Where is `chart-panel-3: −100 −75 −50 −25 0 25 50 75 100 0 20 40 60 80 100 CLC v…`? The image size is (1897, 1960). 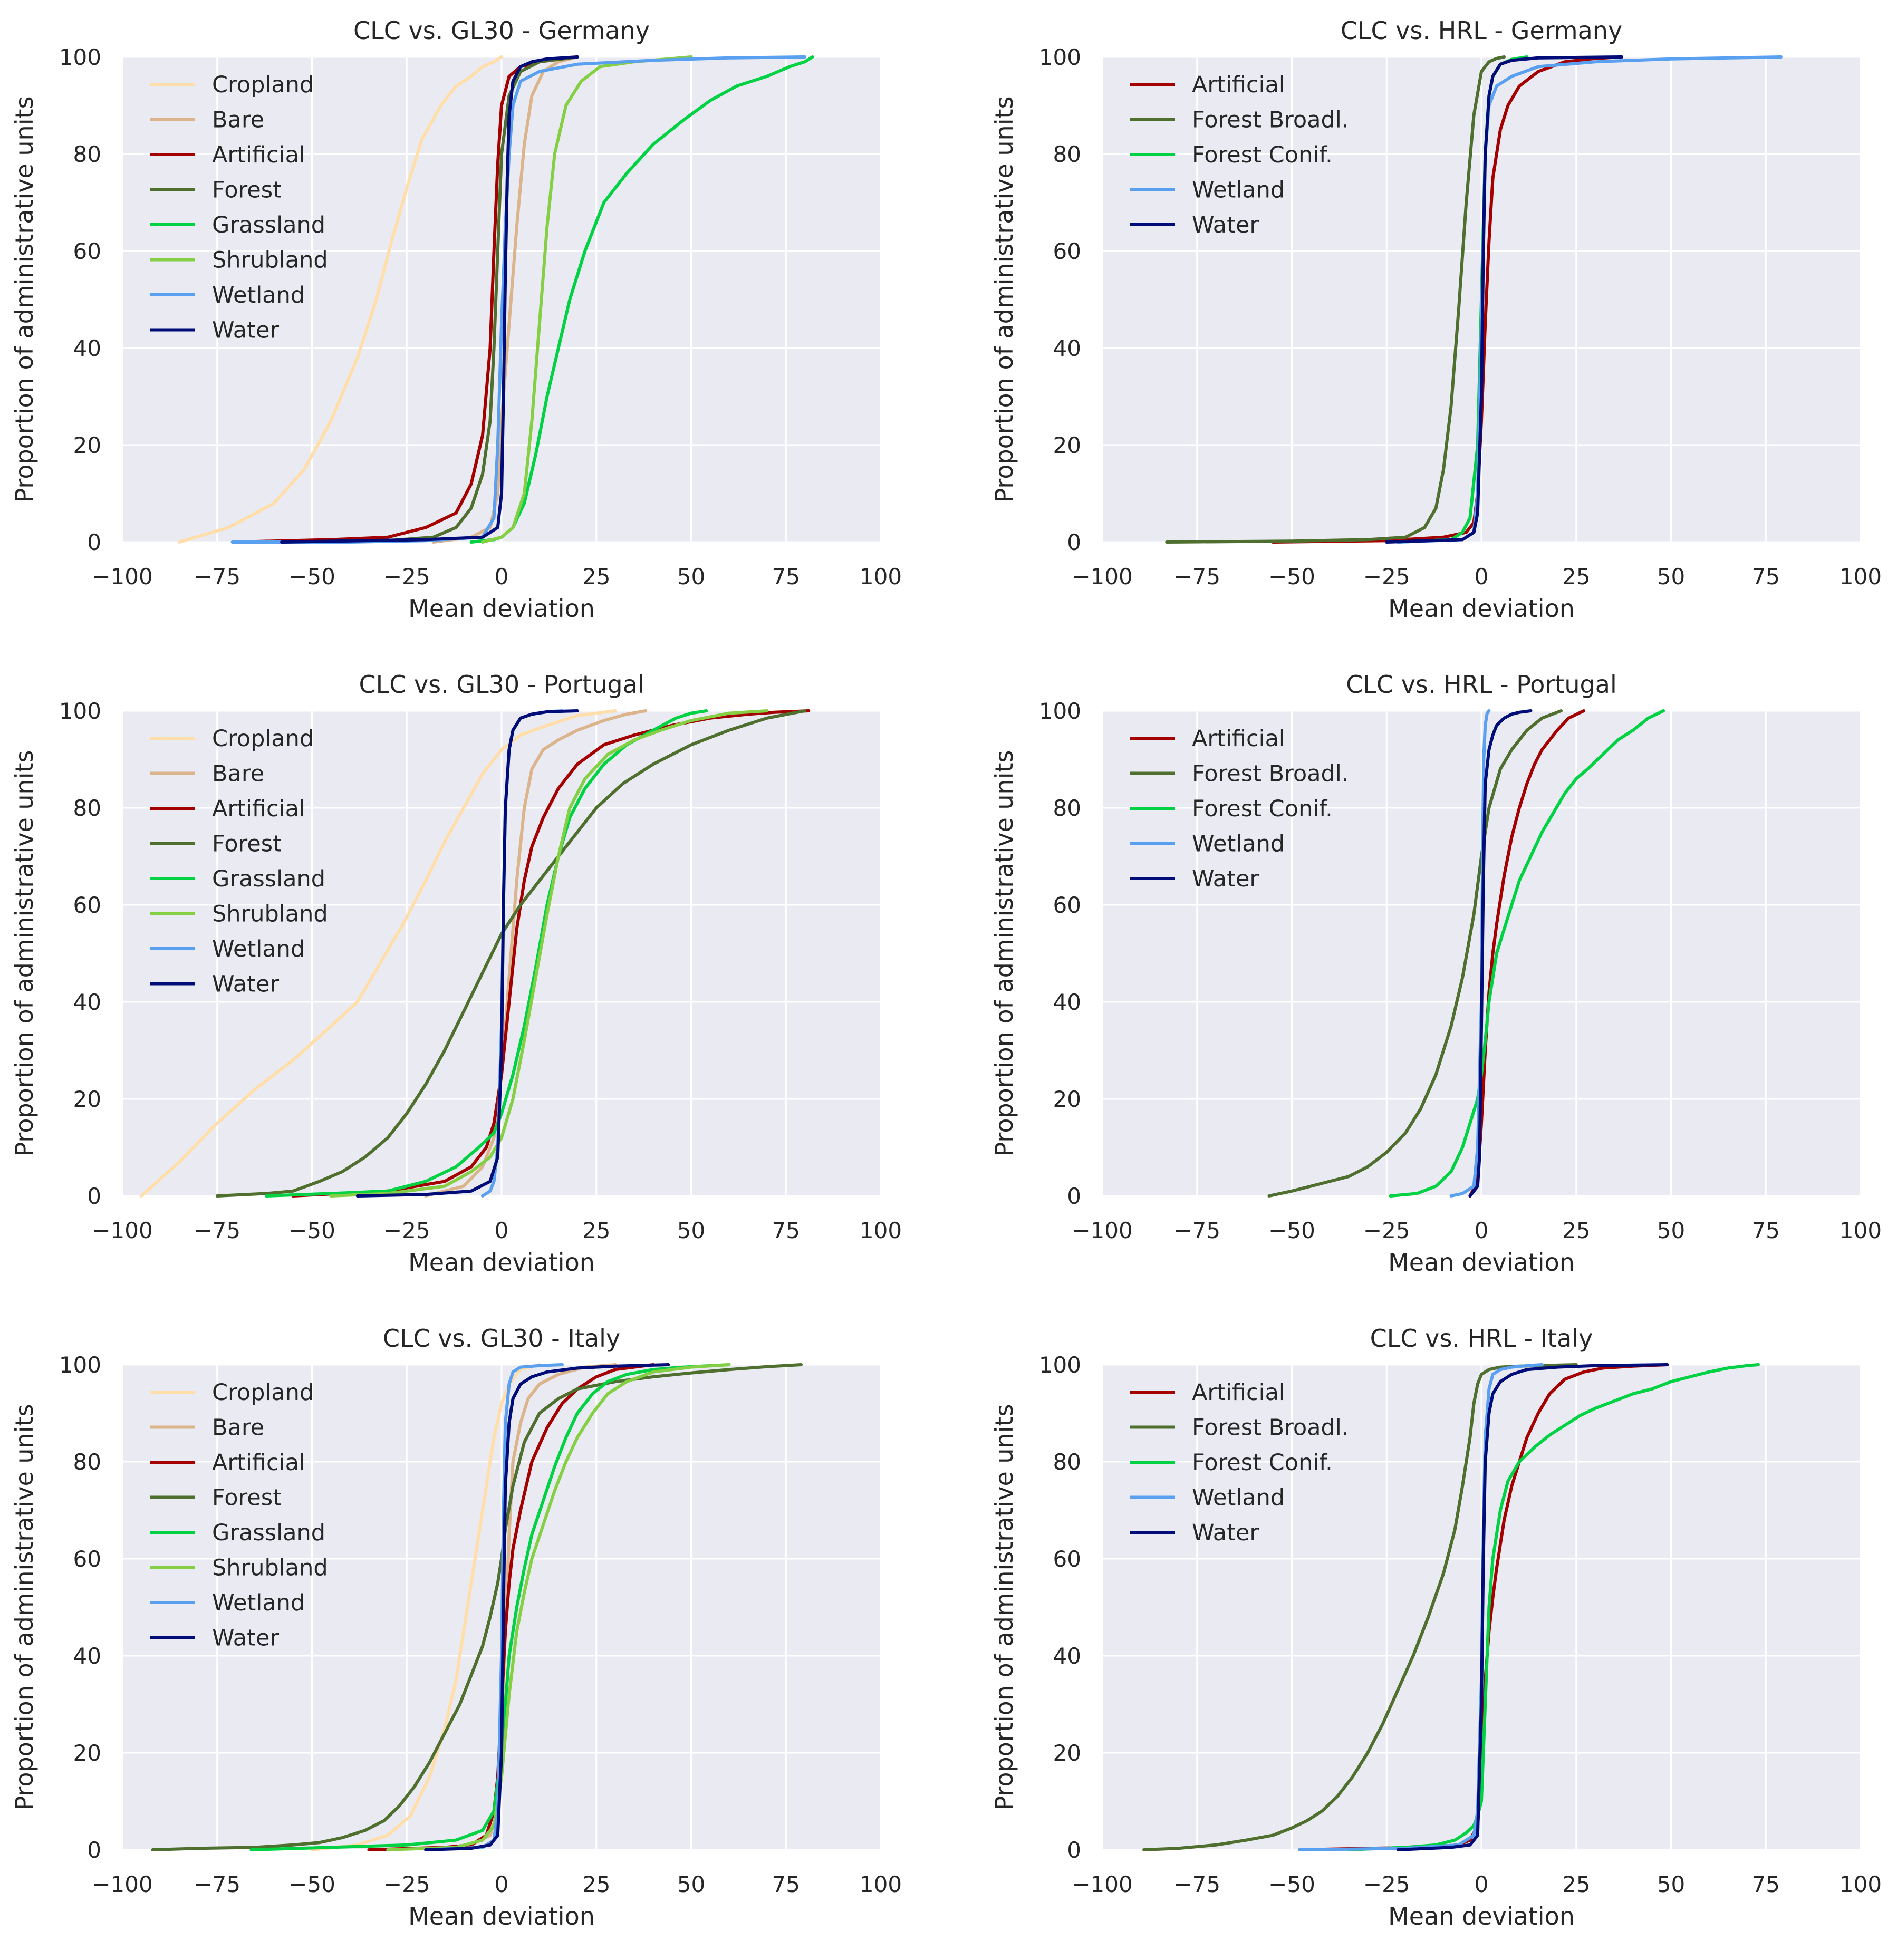
chart-panel-3: −100 −75 −50 −25 0 25 50 75 100 0 20 40 60 80 100 CLC v… is located at coordinates (456, 973).